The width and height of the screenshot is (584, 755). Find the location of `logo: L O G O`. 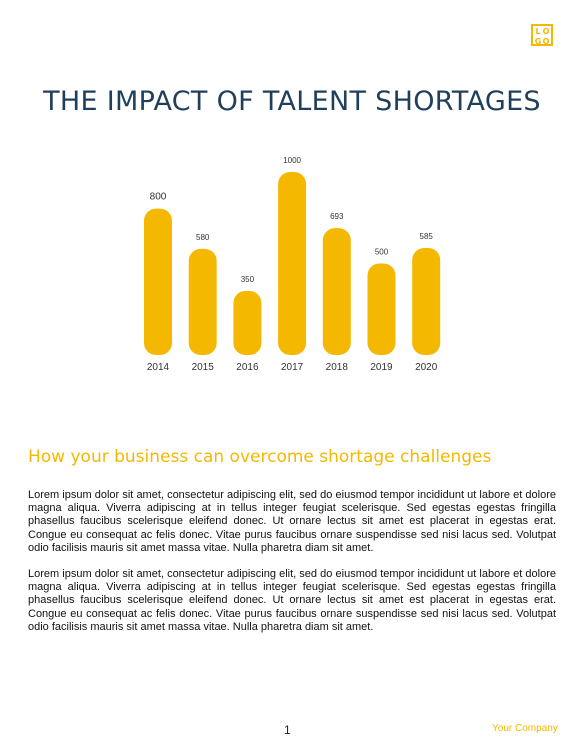

logo: L O G O is located at coordinates (542, 35).